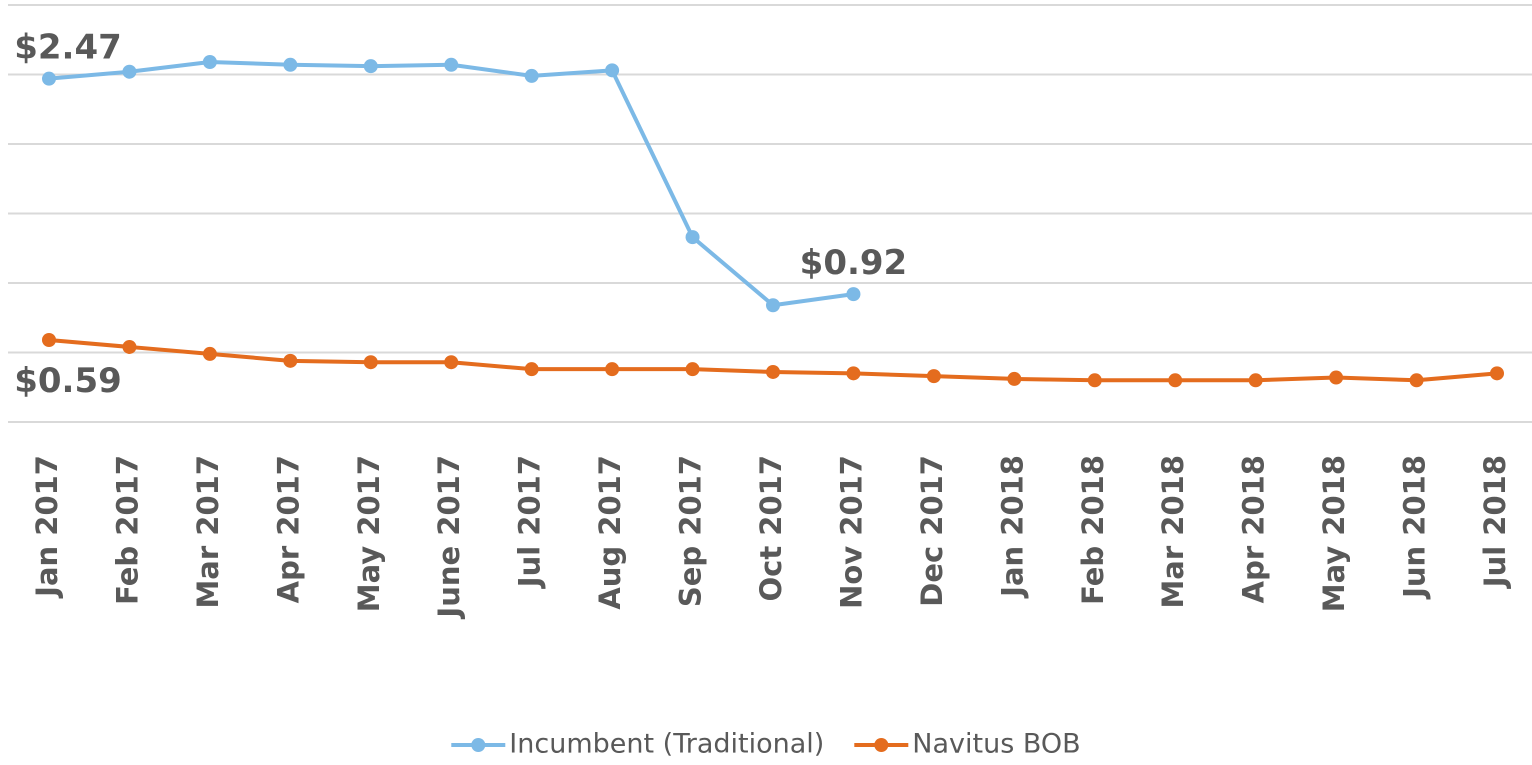 Image resolution: width=1532 pixels, height=765 pixels. Describe the element at coordinates (530, 522) in the screenshot. I see `x-tick-label: Jul 2017` at that location.